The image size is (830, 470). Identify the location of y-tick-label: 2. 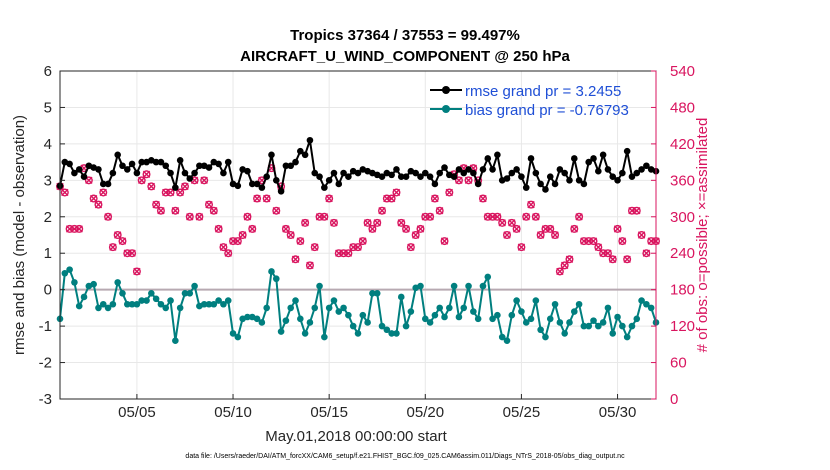
(48, 217).